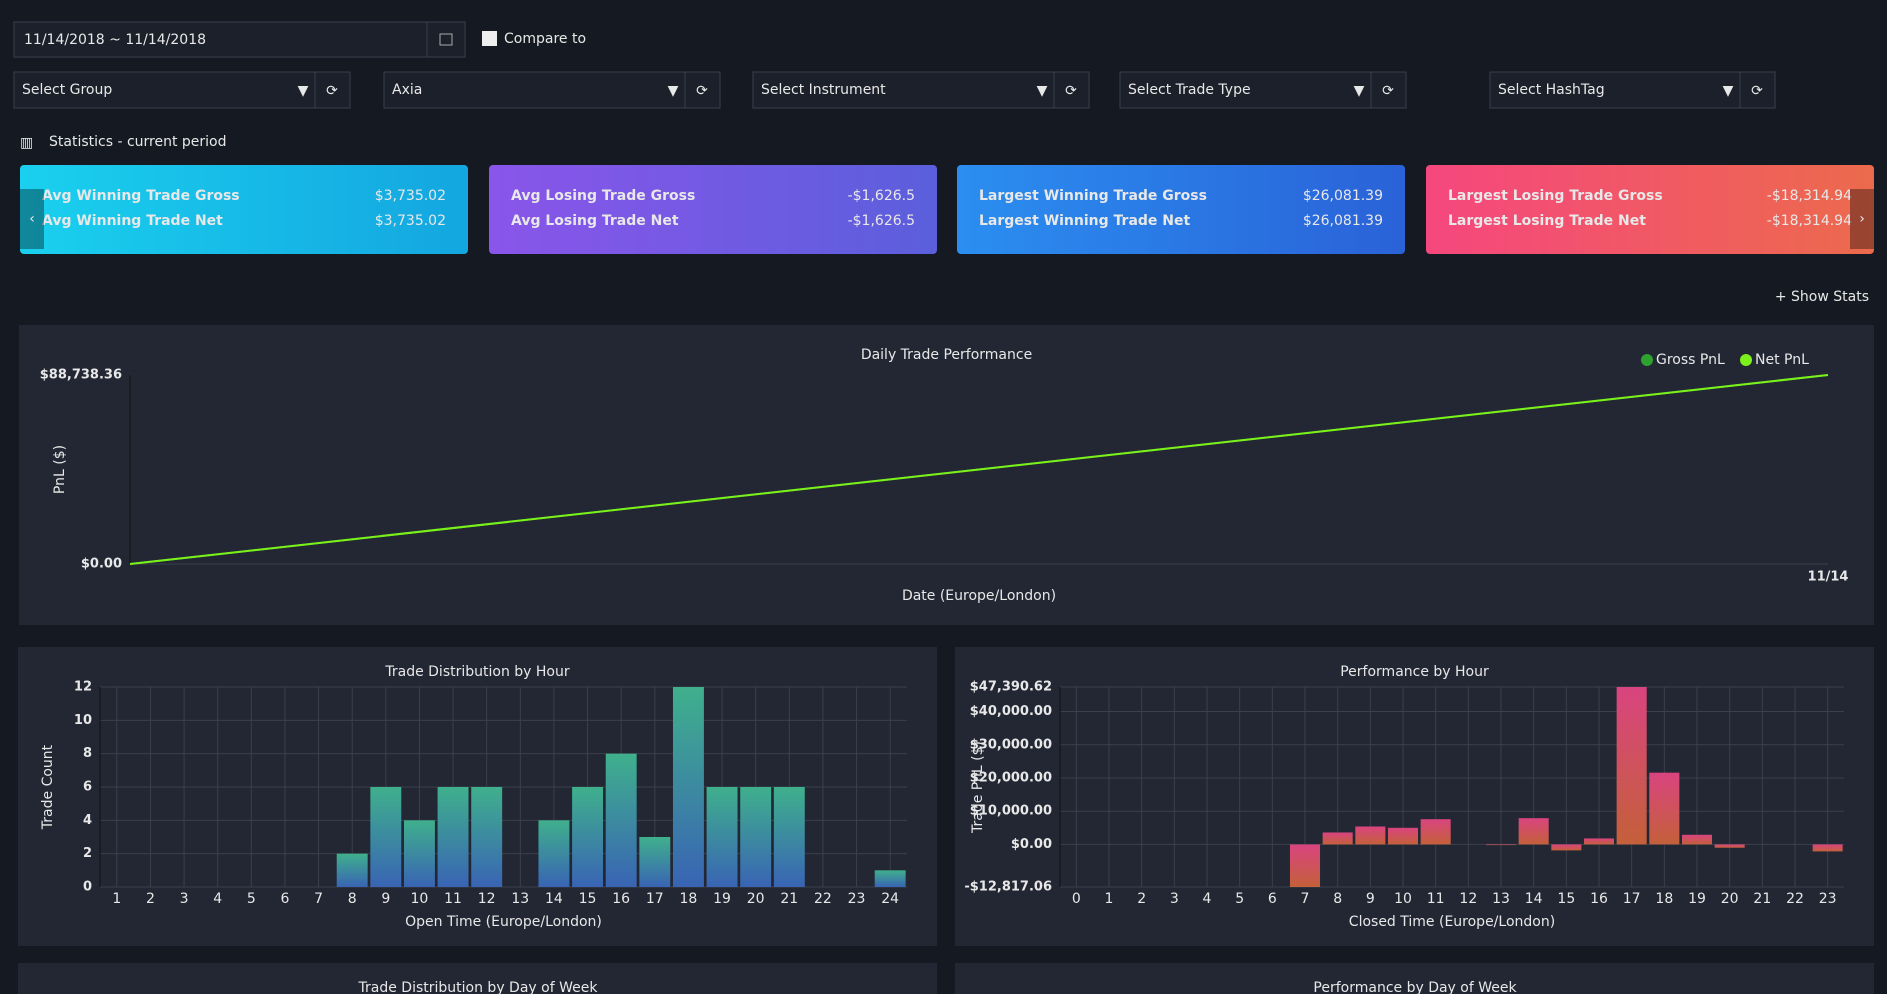 This screenshot has height=994, width=1887. I want to click on stat-label: Largest Winning Trade Gross, so click(1093, 196).